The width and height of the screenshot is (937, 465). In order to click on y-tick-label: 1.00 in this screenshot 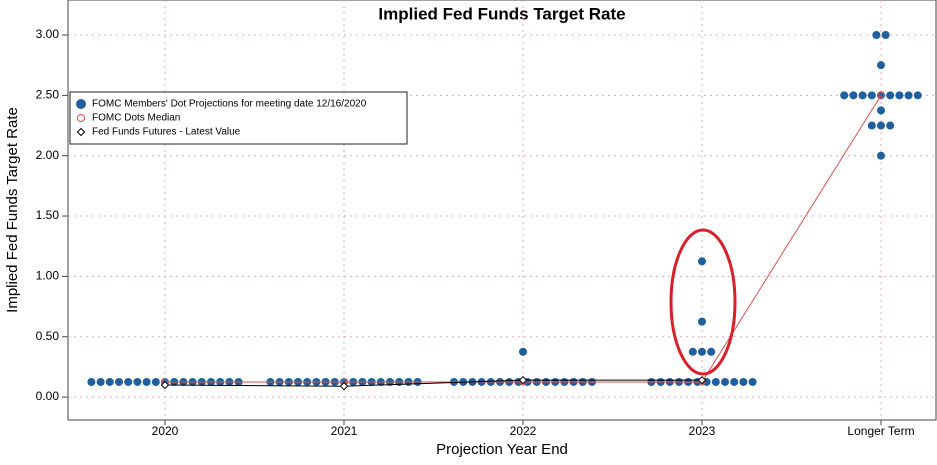, I will do `click(48, 276)`.